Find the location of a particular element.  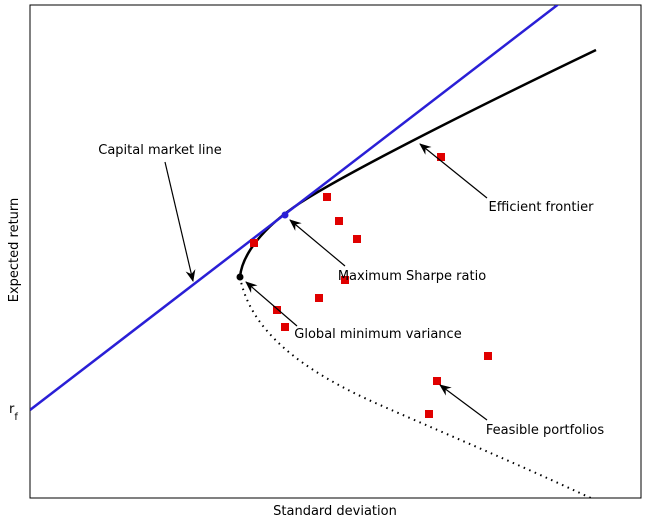

rf-main: r is located at coordinates (12, 409).